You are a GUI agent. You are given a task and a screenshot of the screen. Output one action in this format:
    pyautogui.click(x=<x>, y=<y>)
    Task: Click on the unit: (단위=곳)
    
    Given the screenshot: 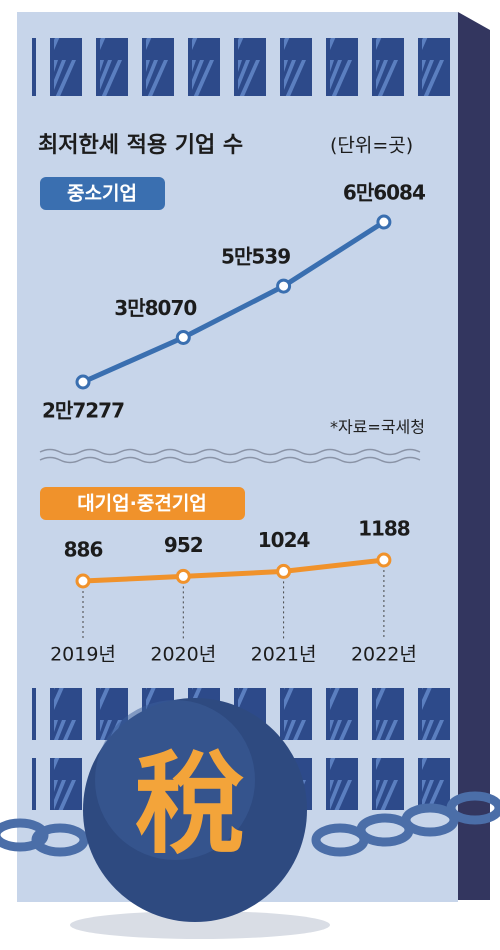 What is the action you would take?
    pyautogui.click(x=371, y=146)
    